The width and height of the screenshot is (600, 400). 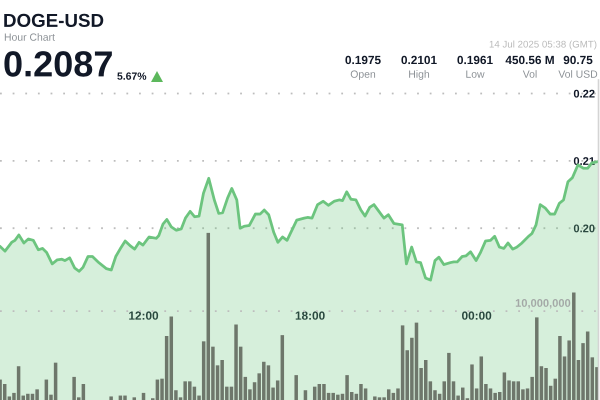 What do you see at coordinates (584, 228) in the screenshot?
I see `y-tick-label: 0.20` at bounding box center [584, 228].